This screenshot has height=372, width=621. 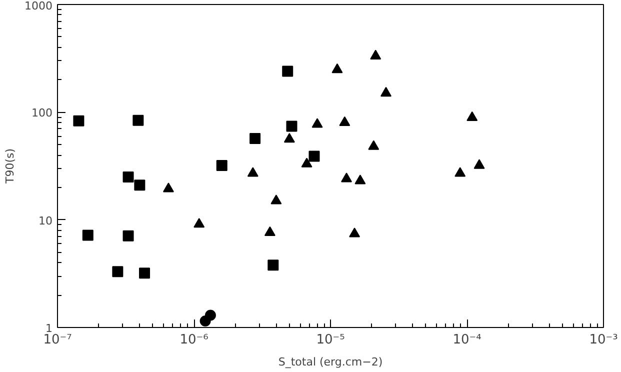 What do you see at coordinates (42, 113) in the screenshot?
I see `y-tick-label: 100` at bounding box center [42, 113].